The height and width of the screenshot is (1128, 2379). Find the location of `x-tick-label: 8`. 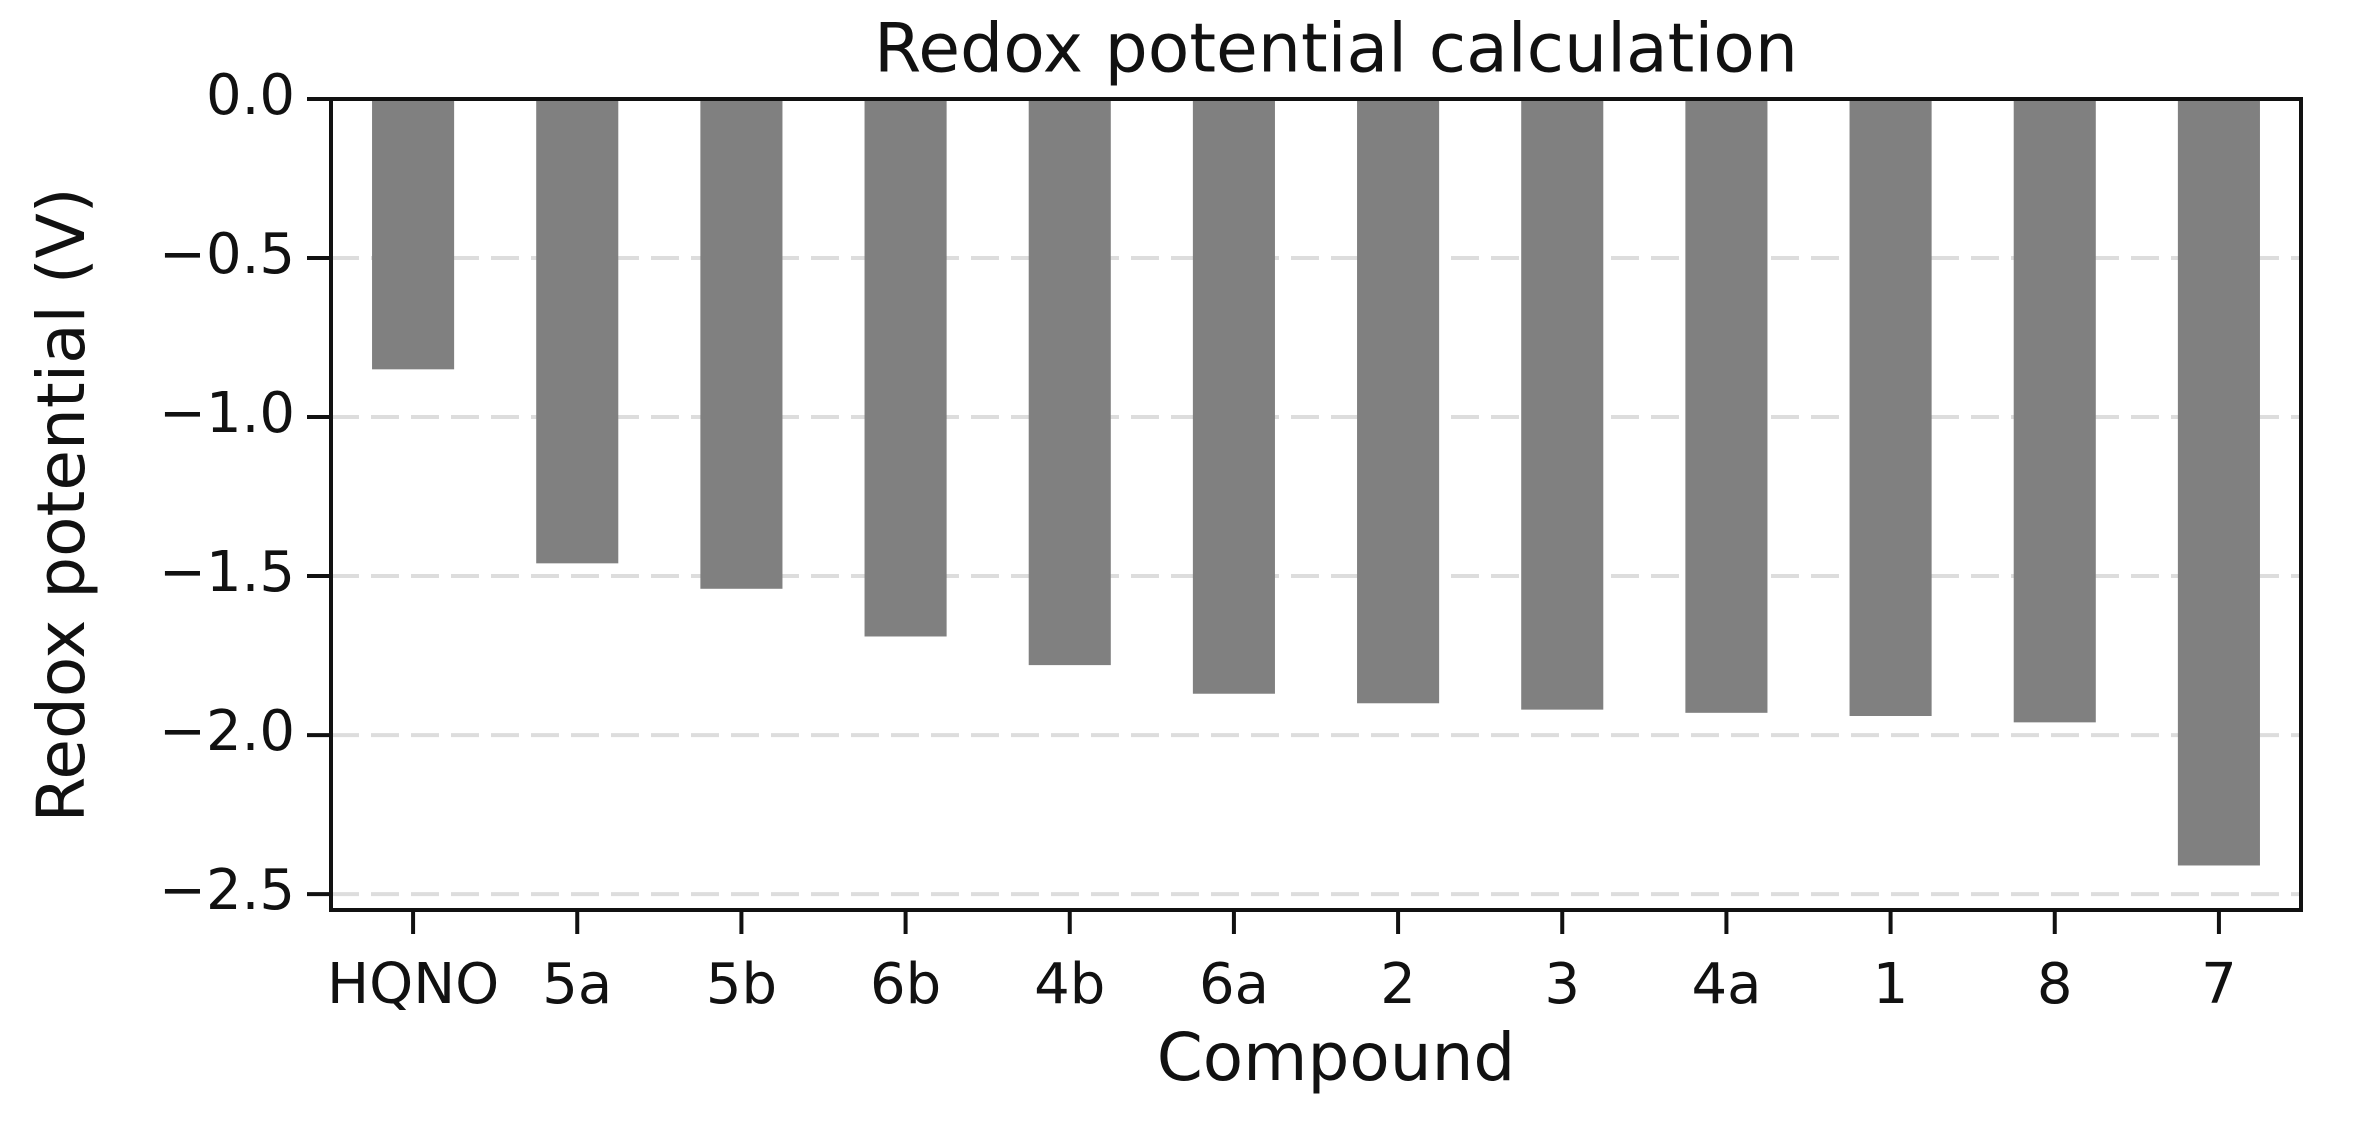

x-tick-label: 8 is located at coordinates (2055, 984).